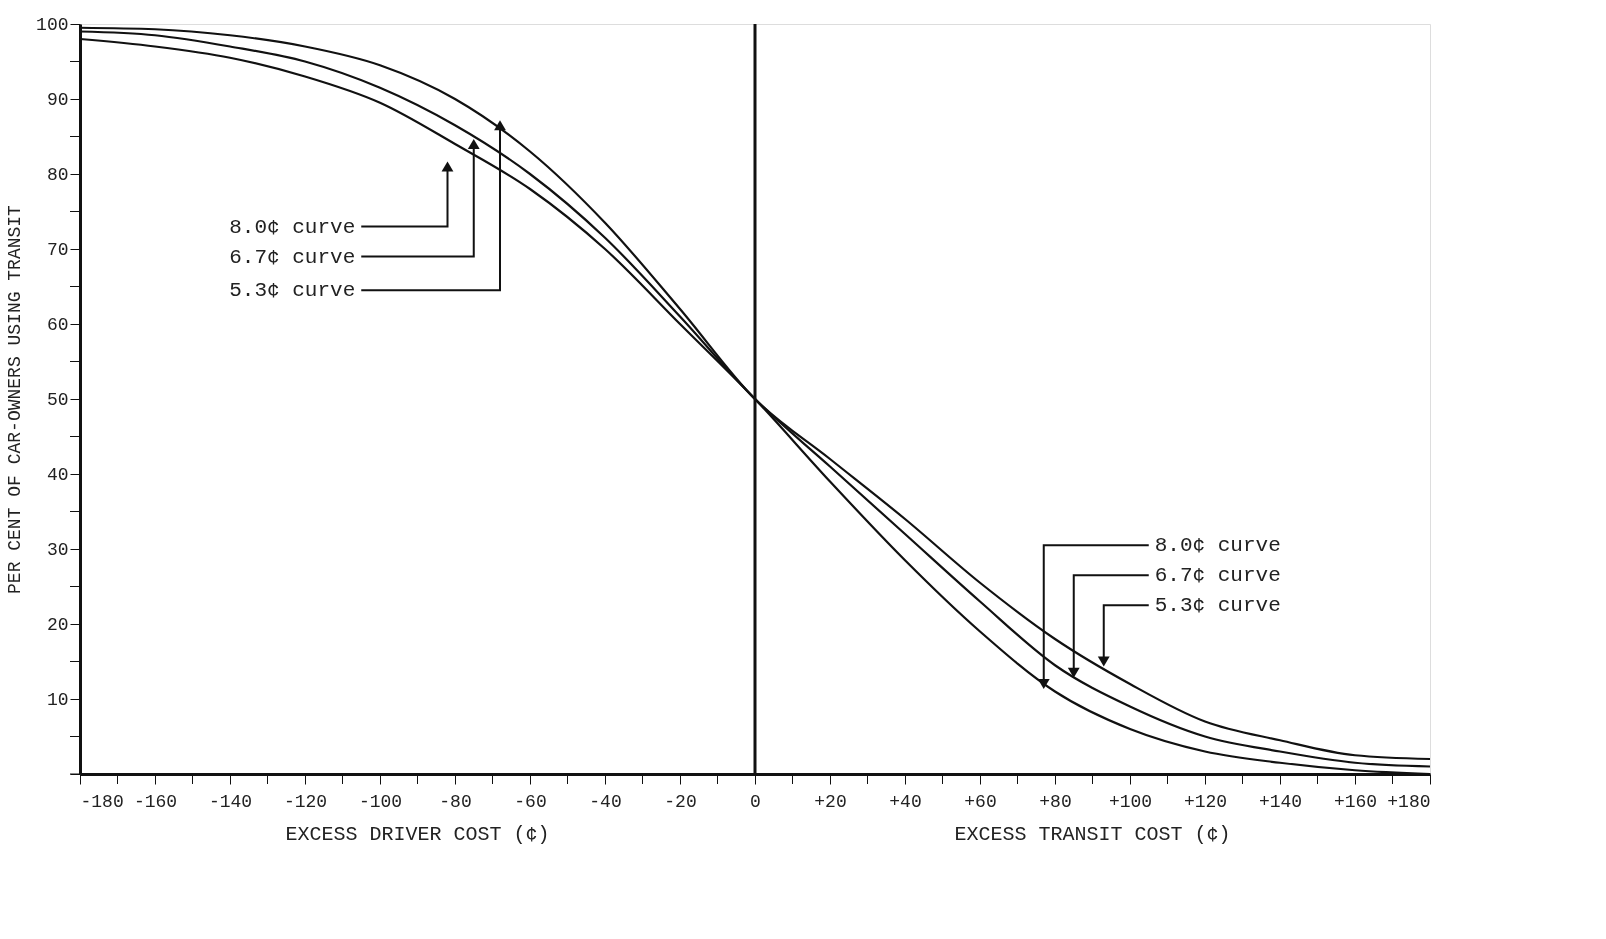 The image size is (1606, 939). Describe the element at coordinates (980, 801) in the screenshot. I see `x-tick-label: +60` at that location.